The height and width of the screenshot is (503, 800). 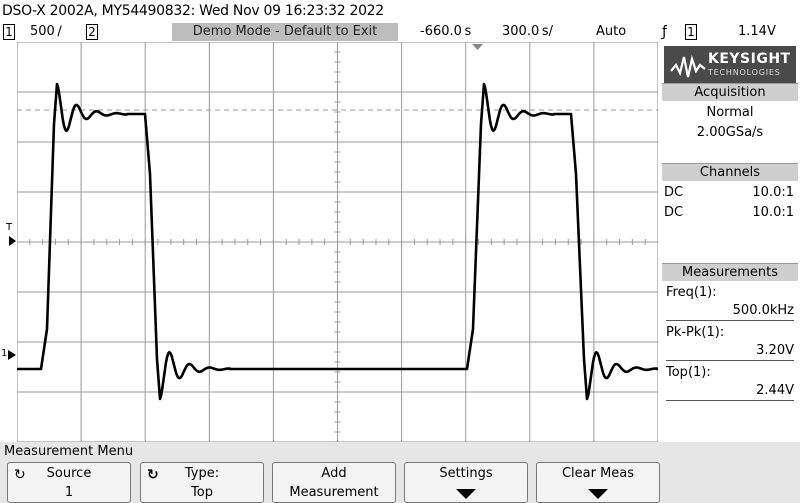 What do you see at coordinates (674, 212) in the screenshot?
I see `channel-2-coupling: DC` at bounding box center [674, 212].